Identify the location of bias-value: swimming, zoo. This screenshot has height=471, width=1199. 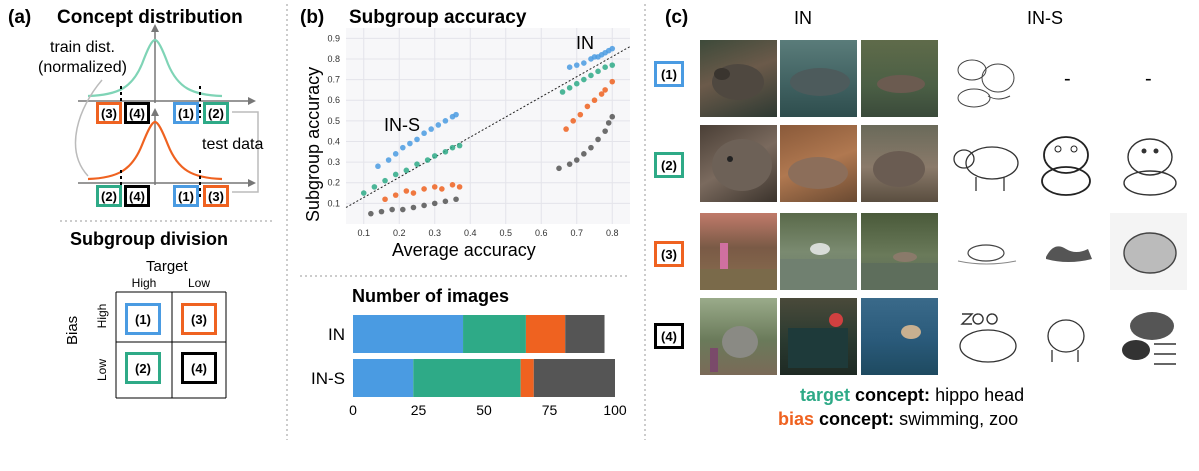
(959, 419).